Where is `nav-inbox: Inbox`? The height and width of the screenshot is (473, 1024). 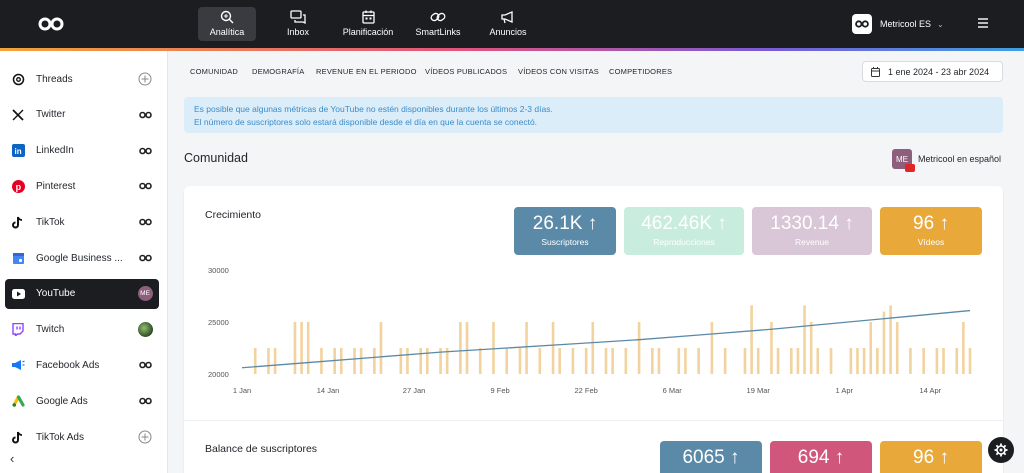
nav-inbox: Inbox is located at coordinates (298, 24).